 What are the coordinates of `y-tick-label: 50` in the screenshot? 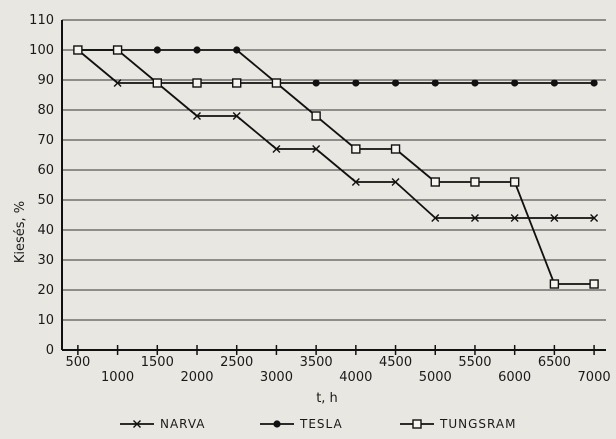 It's located at (45, 200).